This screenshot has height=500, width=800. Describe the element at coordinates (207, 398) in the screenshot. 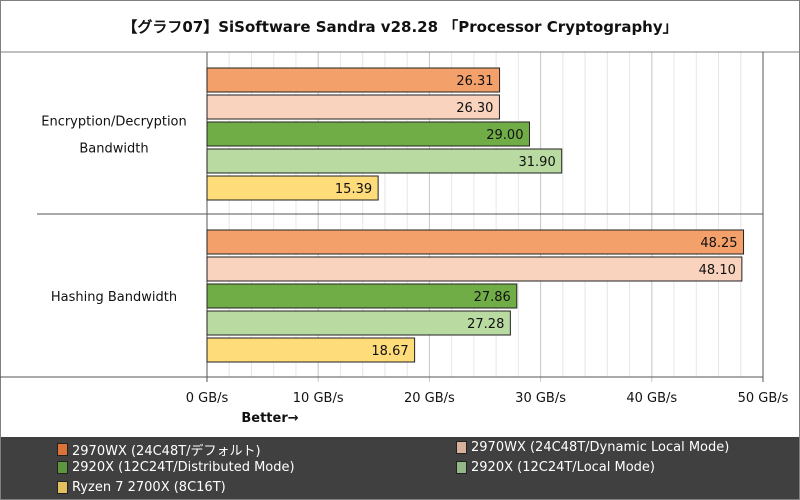

I see `x-tick-label: 0 GB/s` at that location.